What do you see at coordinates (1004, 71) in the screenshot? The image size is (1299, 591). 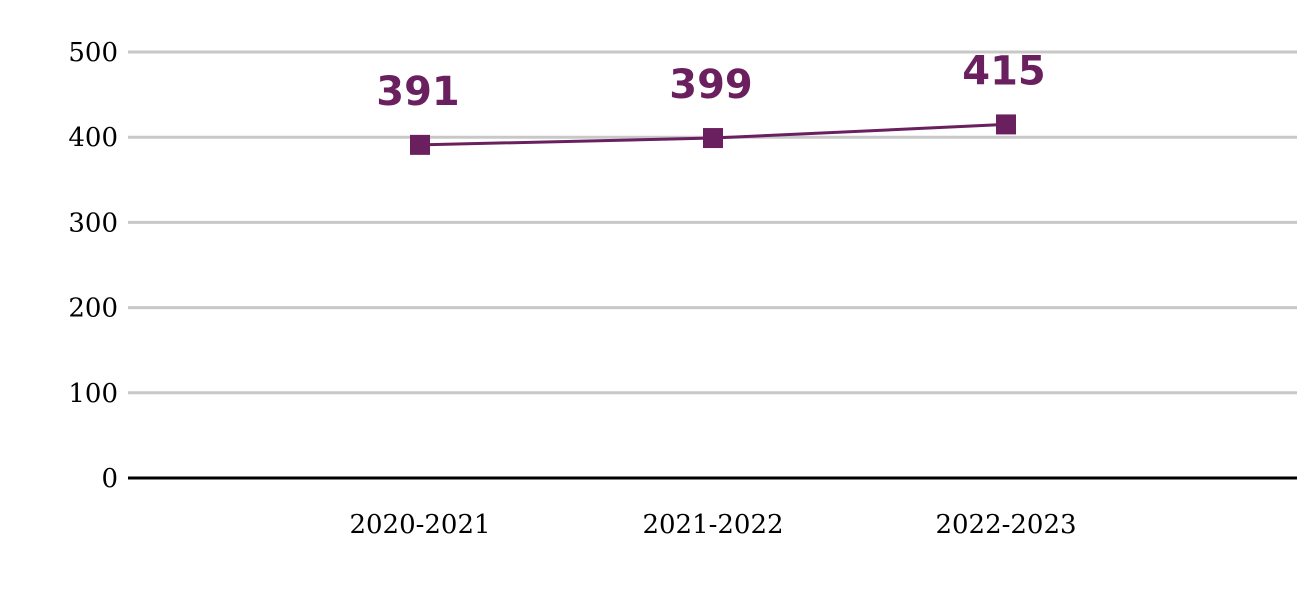 I see `data-label: 415` at bounding box center [1004, 71].